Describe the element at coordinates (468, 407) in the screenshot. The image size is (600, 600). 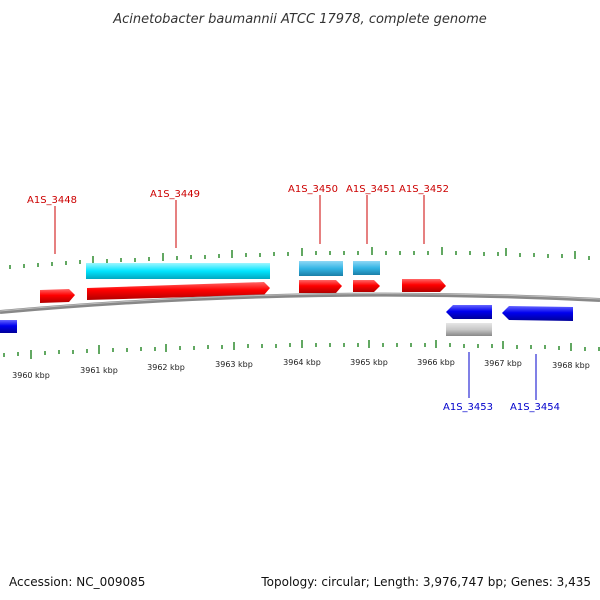
I see `gene-label-A1S_3453: A1S_3453` at that location.